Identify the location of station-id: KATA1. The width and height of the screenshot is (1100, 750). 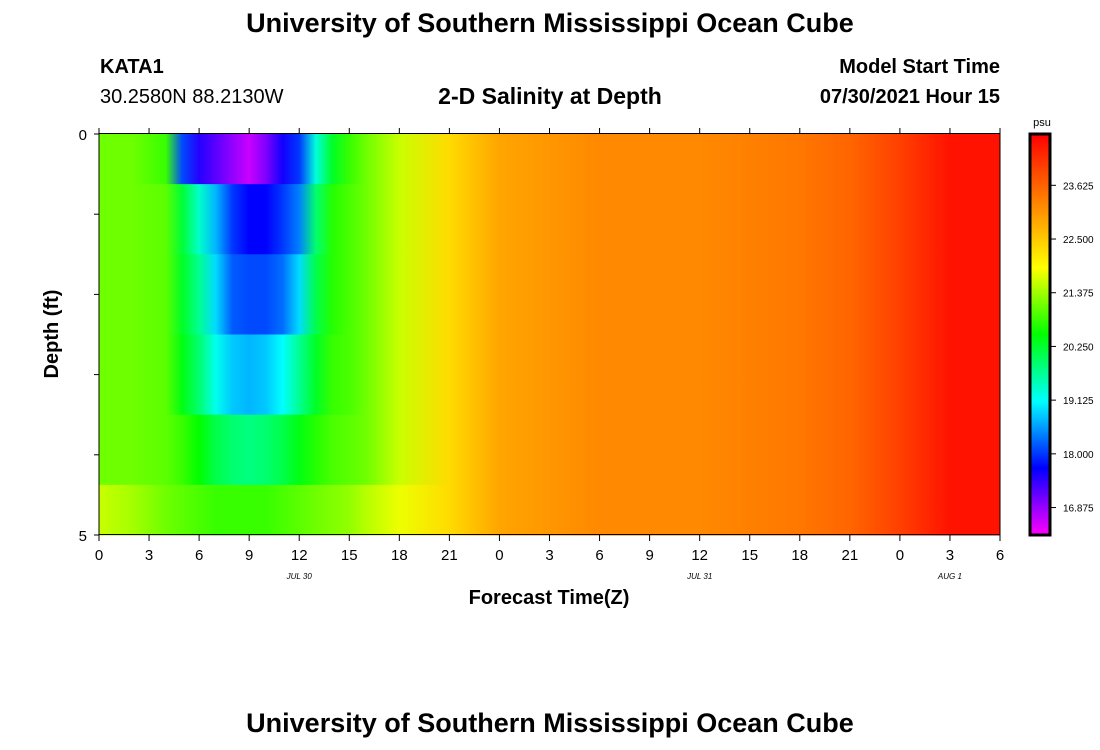
(132, 67).